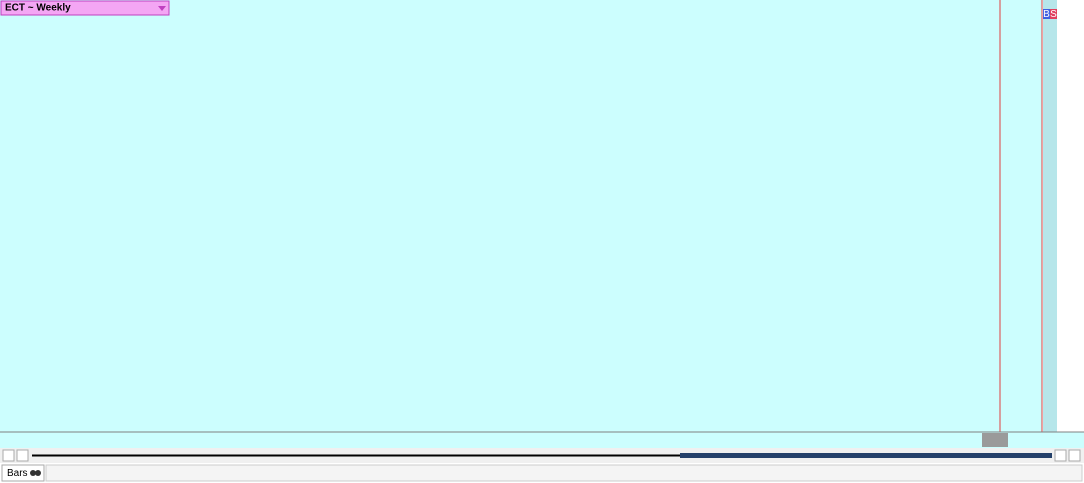 The width and height of the screenshot is (1084, 483). What do you see at coordinates (22, 455) in the screenshot?
I see `scroll-left-button` at bounding box center [22, 455].